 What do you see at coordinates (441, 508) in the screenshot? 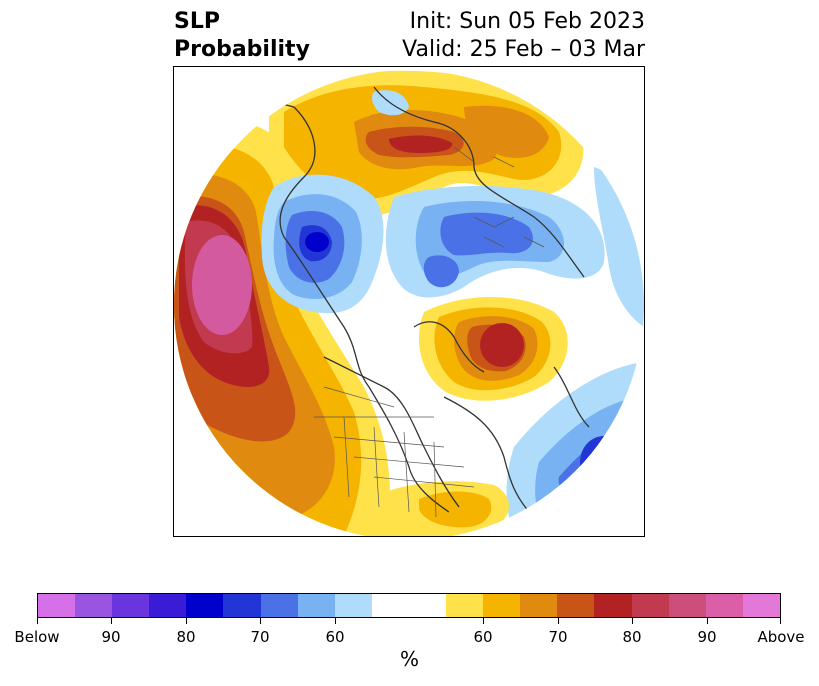
I see `us-south-warm-anomaly` at bounding box center [441, 508].